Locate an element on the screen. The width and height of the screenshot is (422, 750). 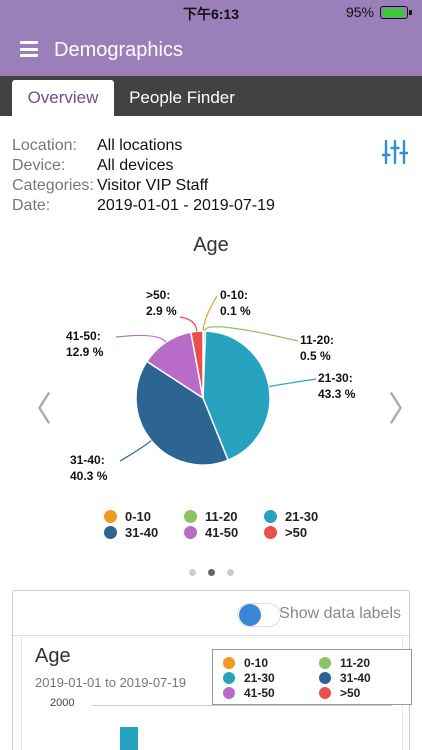
toggle-label: Show data labels is located at coordinates (340, 613).